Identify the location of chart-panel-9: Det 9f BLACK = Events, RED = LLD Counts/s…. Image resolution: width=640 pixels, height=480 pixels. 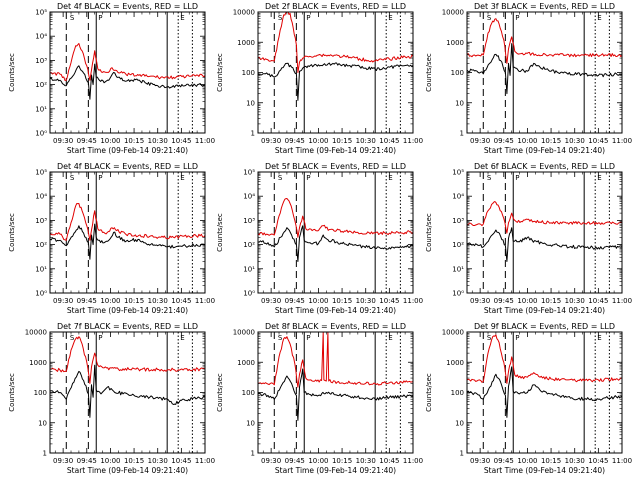
(528, 398).